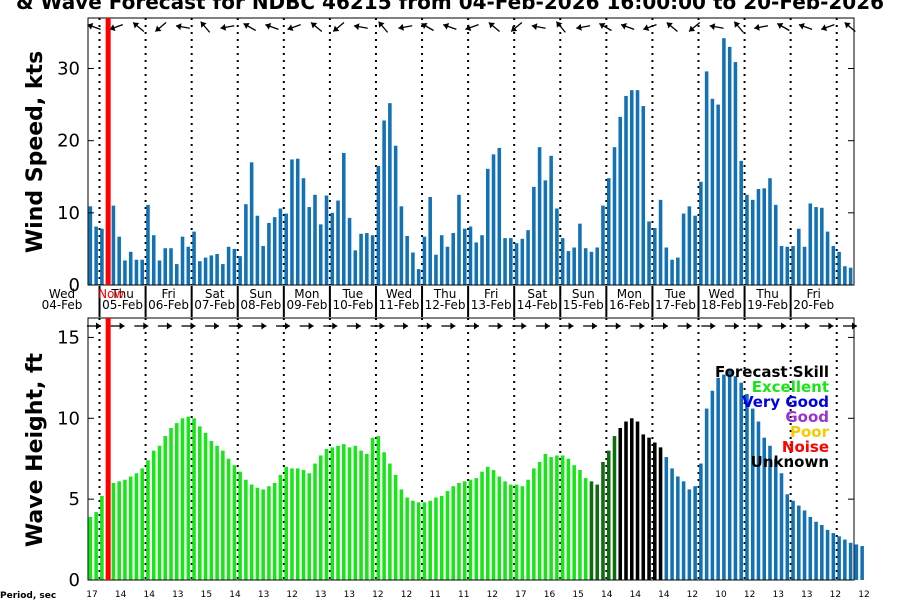 This screenshot has height=600, width=900. I want to click on now-marker: Now, so click(111, 299).